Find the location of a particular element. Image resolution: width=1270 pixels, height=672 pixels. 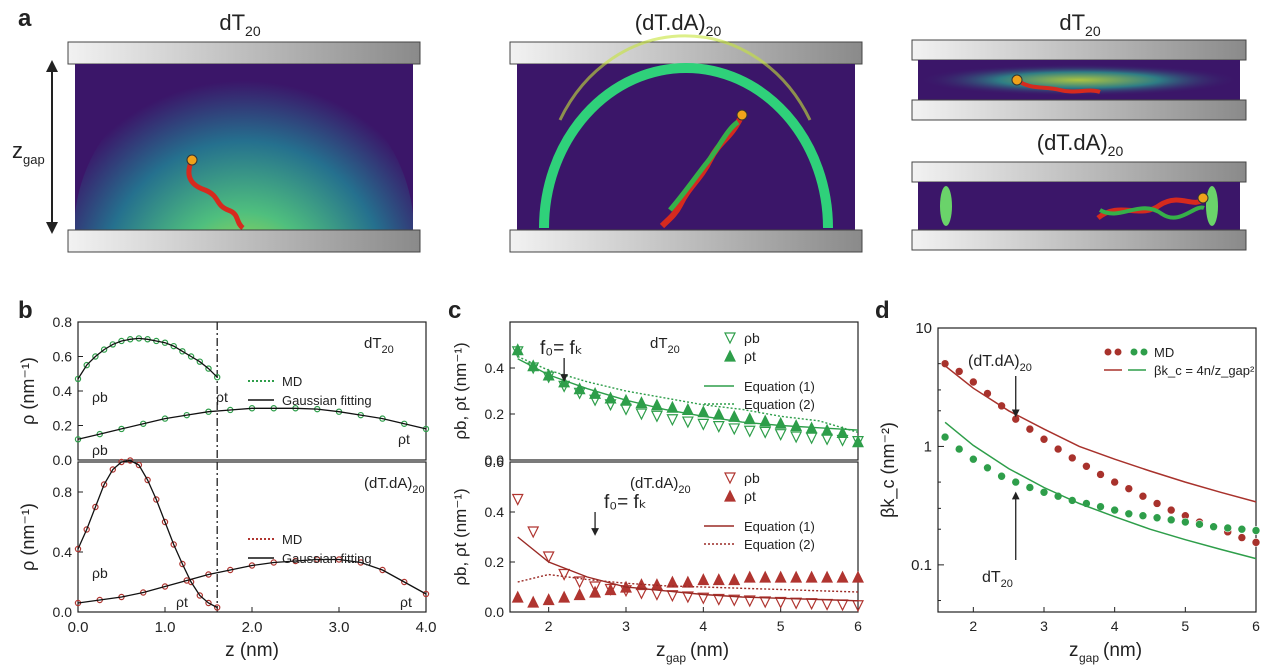

sim1-strand is located at coordinates (215, 194).